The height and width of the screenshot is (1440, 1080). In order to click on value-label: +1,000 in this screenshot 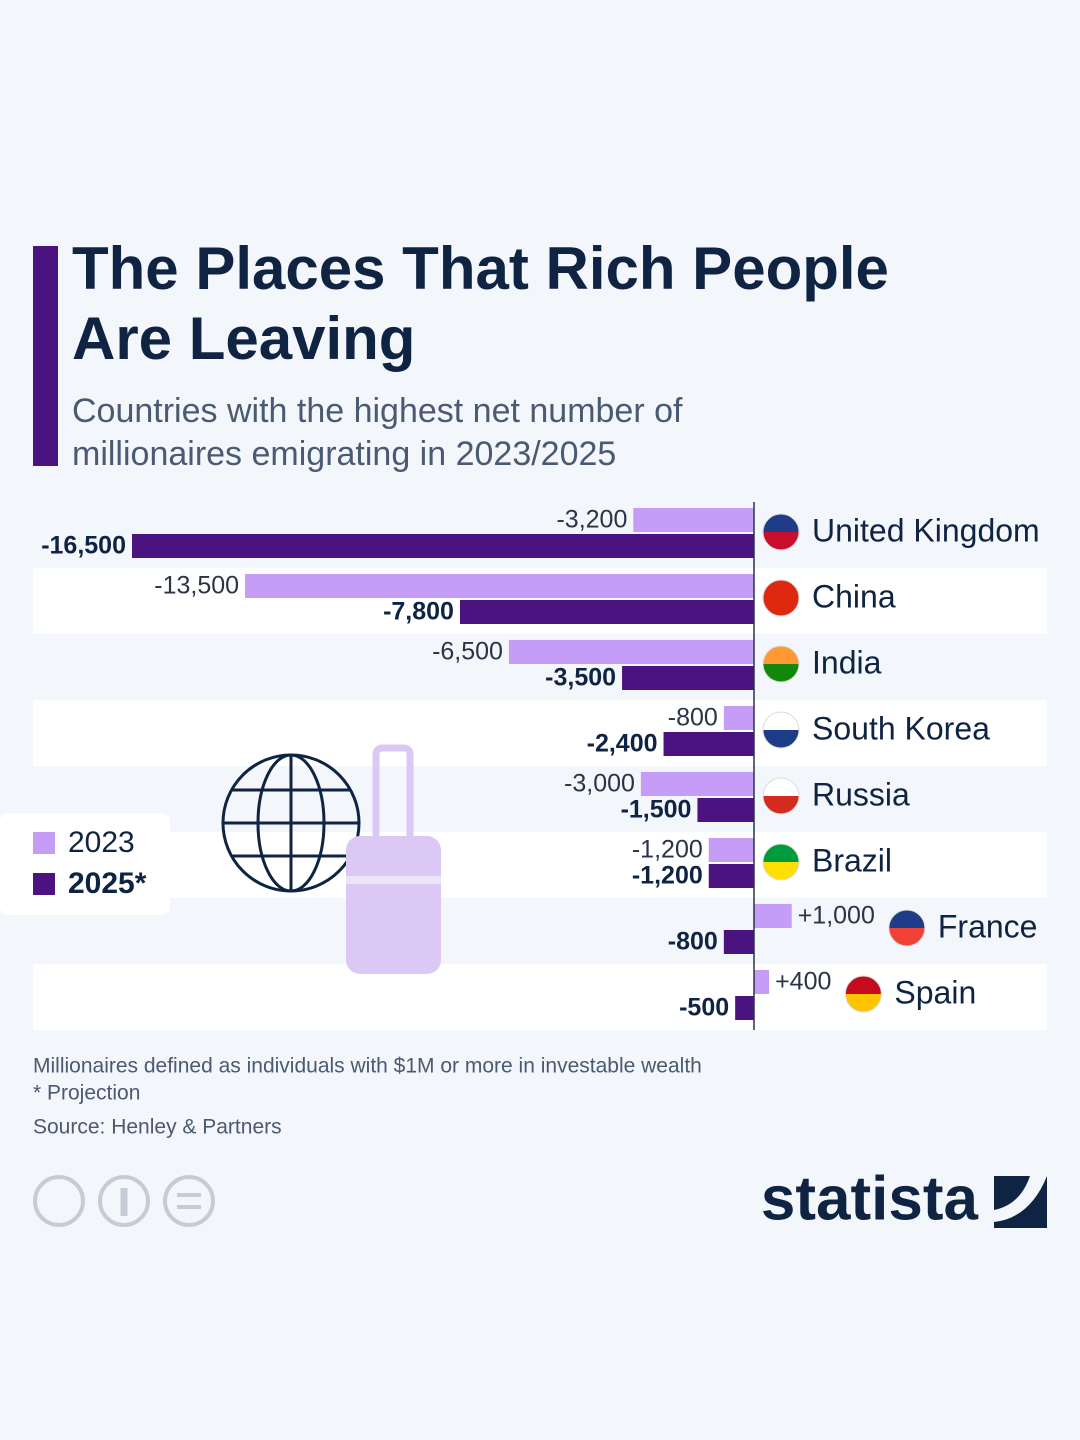, I will do `click(836, 916)`.